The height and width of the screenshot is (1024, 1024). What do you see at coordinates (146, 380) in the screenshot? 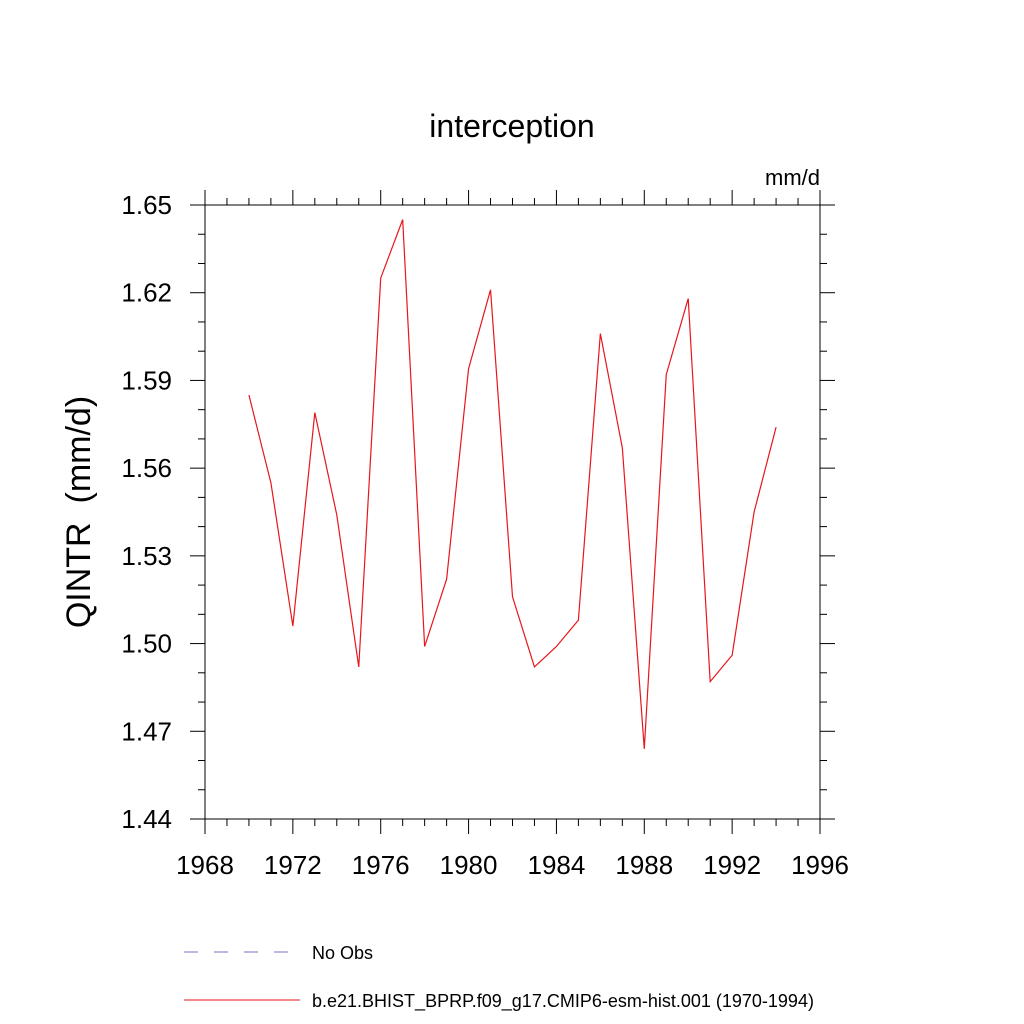
I see `y-tick-label: 1.59` at bounding box center [146, 380].